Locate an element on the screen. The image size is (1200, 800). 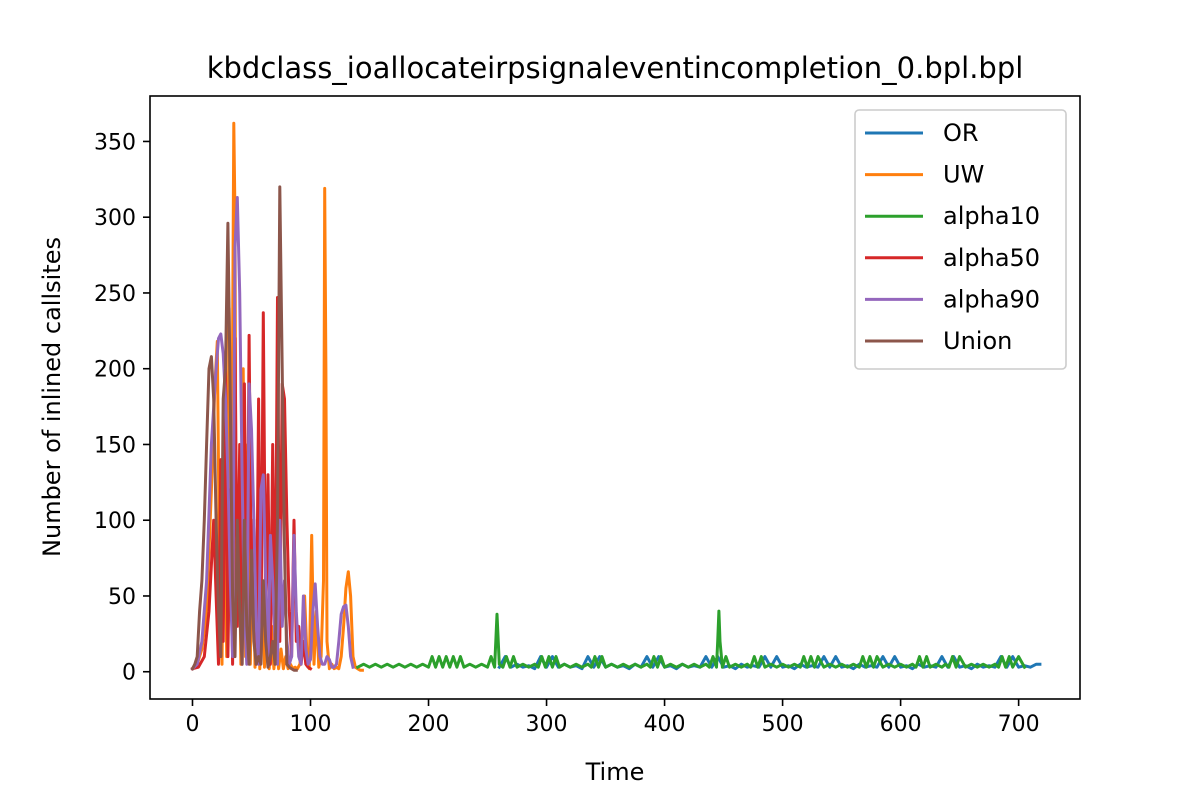
legend-label-alpha90: alpha90 is located at coordinates (991, 299).